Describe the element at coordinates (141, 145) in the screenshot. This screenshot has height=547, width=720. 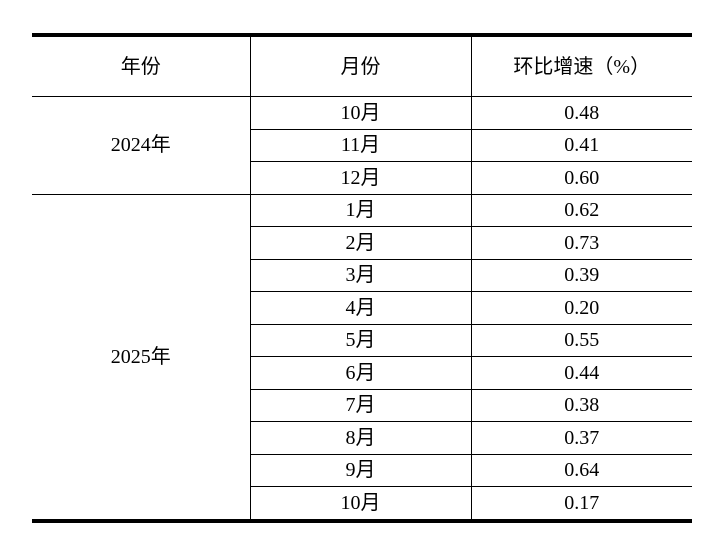
I see `year-cell-2024: 2024年` at that location.